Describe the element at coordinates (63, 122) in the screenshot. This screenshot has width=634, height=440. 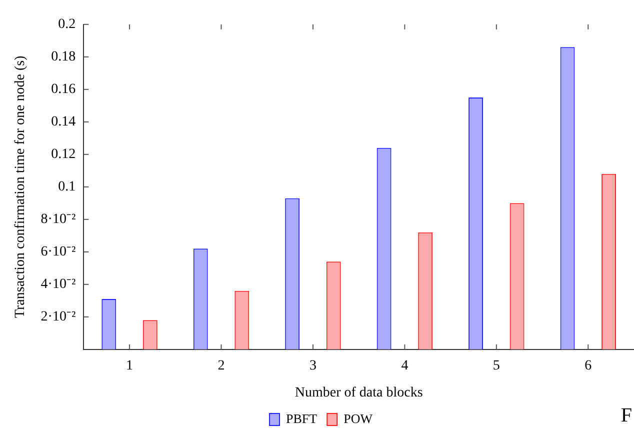
I see `y-tick-label: 0.14` at that location.